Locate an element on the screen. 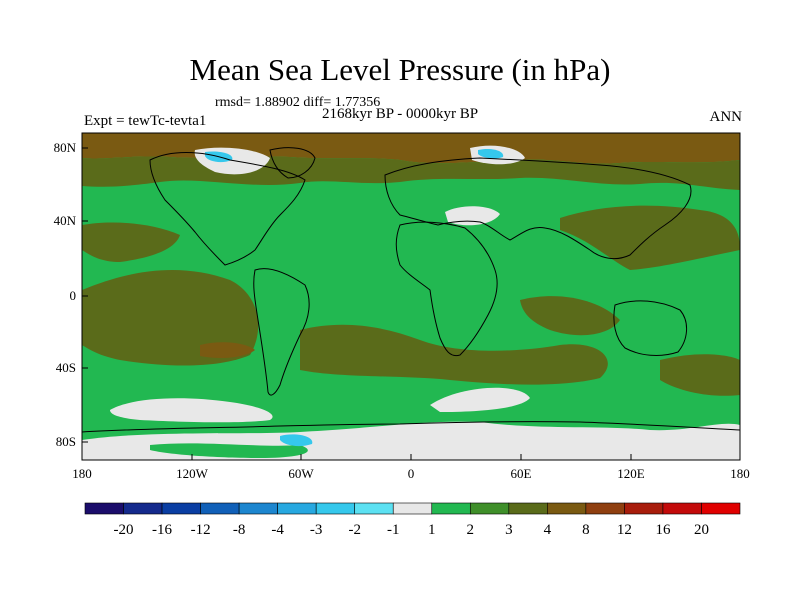 This screenshot has height=600, width=800. tibet-light is located at coordinates (472, 216).